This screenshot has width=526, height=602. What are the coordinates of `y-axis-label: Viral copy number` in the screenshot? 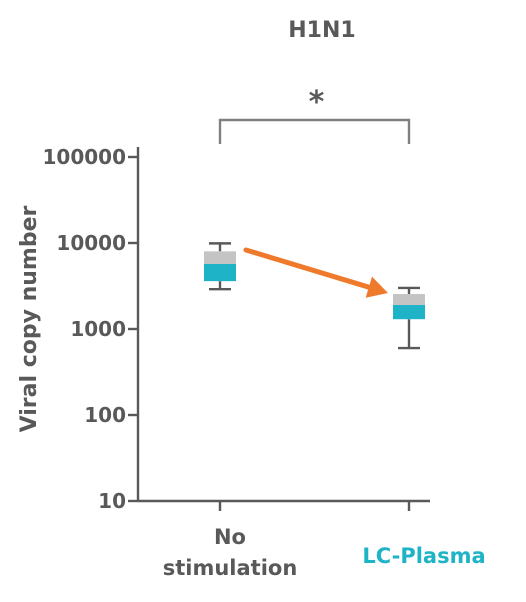 It's located at (29, 318).